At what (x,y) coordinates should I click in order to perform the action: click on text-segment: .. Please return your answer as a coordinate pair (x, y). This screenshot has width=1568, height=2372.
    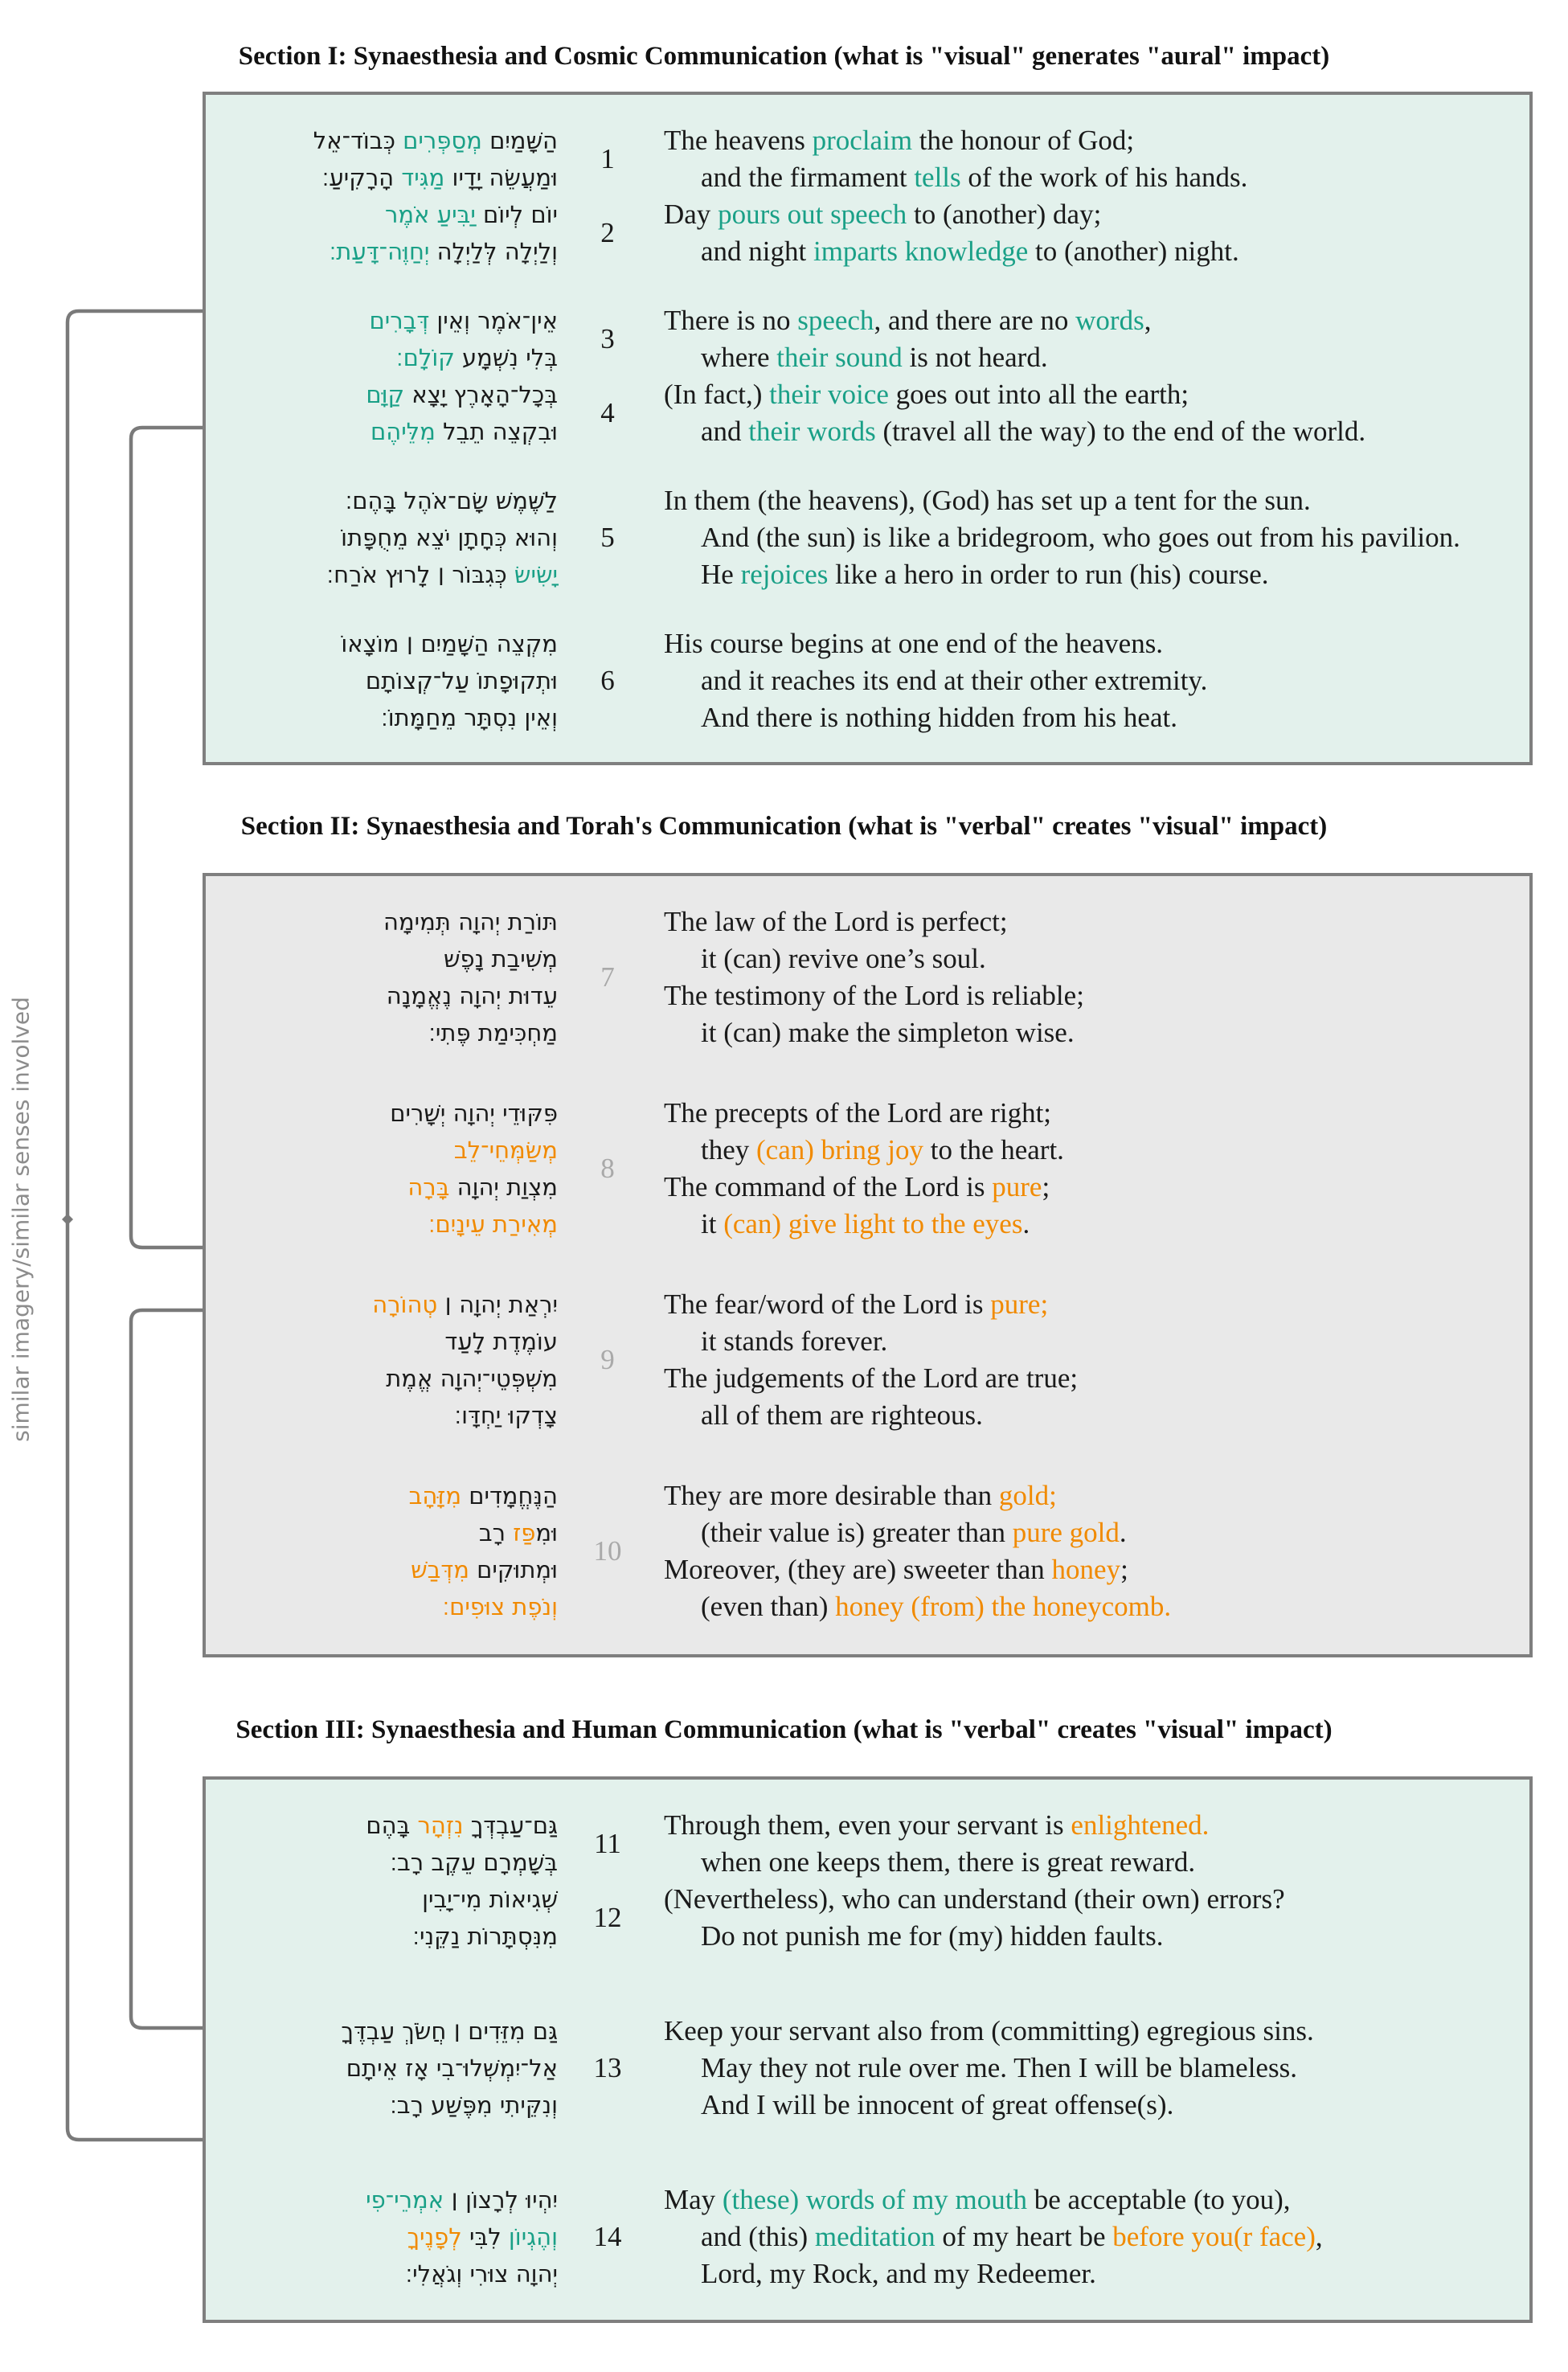
    Looking at the image, I should click on (1123, 1532).